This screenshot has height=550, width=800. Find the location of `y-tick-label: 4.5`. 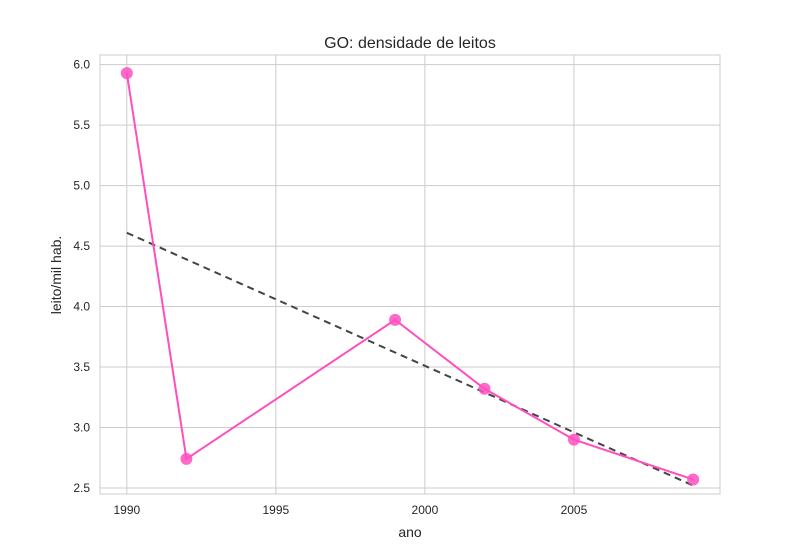

y-tick-label: 4.5 is located at coordinates (81, 246).